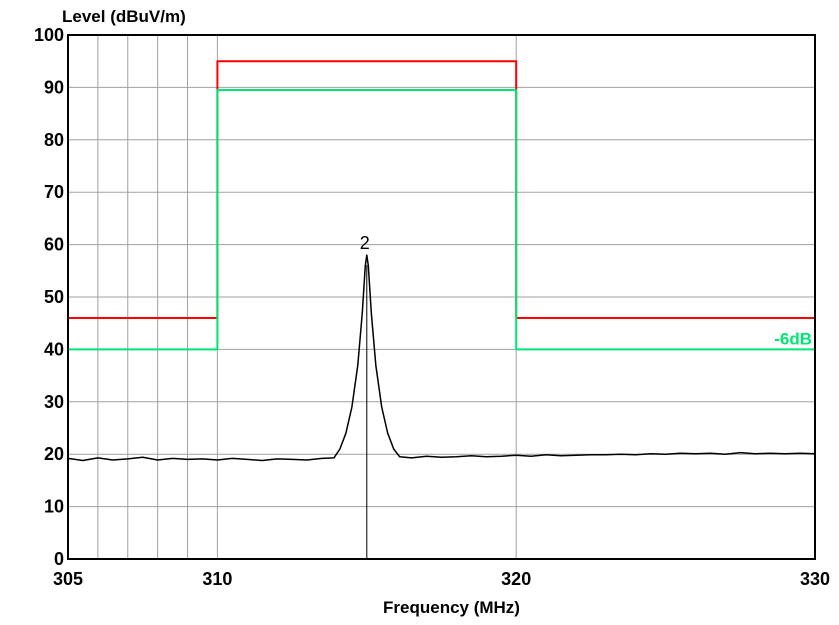  I want to click on x-tick-label: 330, so click(815, 579).